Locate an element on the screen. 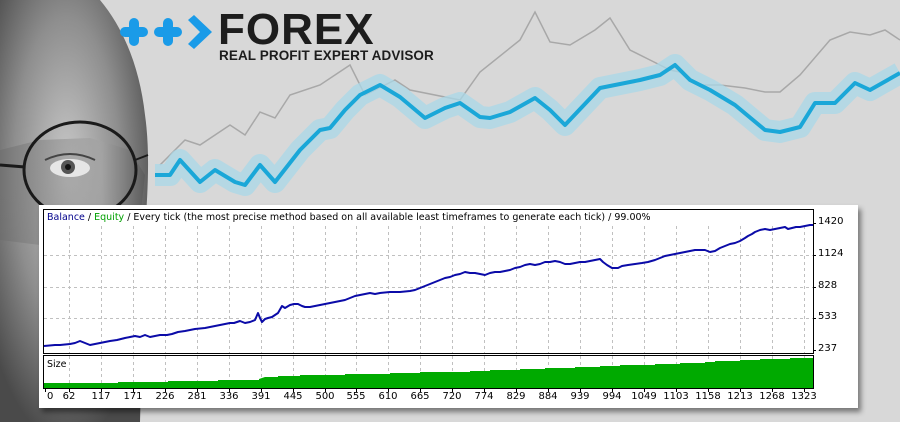 The image size is (900, 422). x-tick: 62 is located at coordinates (69, 396).